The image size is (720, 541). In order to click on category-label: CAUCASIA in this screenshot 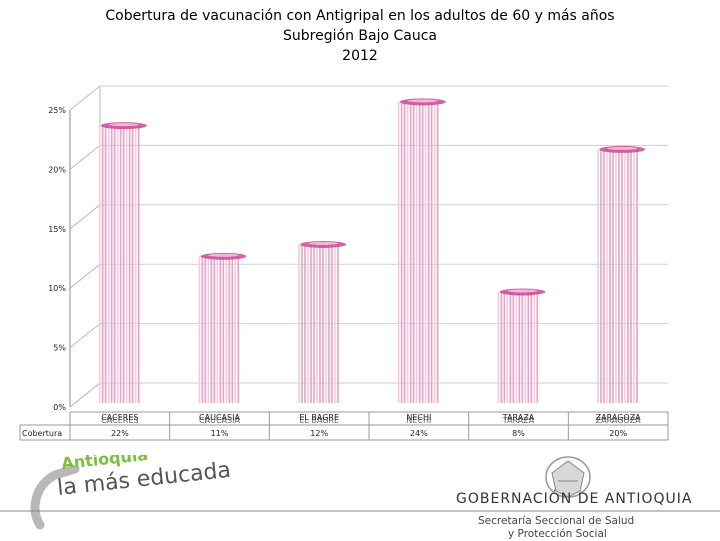, I will do `click(219, 417)`.